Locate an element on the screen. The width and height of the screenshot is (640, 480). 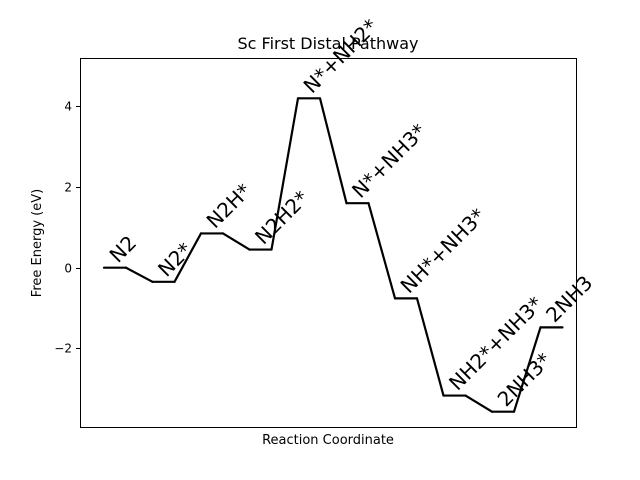
y-tick-label: 0 is located at coordinates (68, 269).